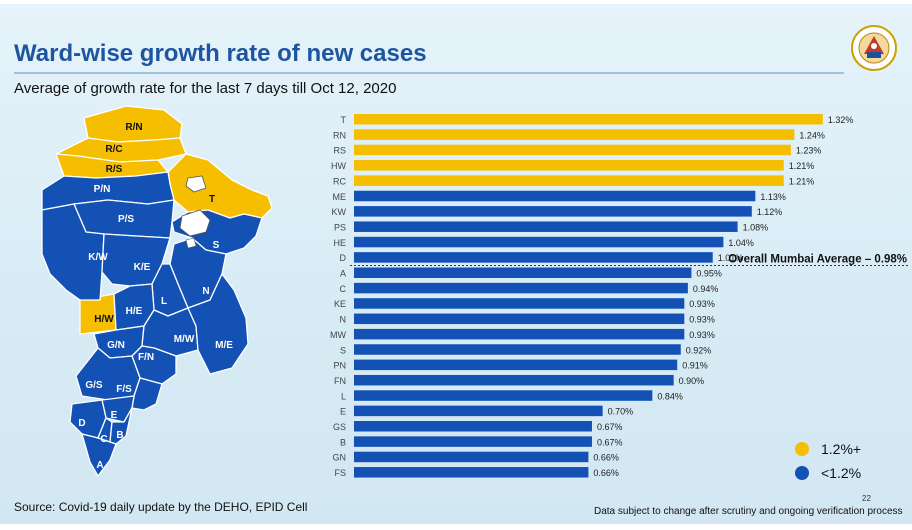  I want to click on category-label-rn: RN, so click(339, 135).